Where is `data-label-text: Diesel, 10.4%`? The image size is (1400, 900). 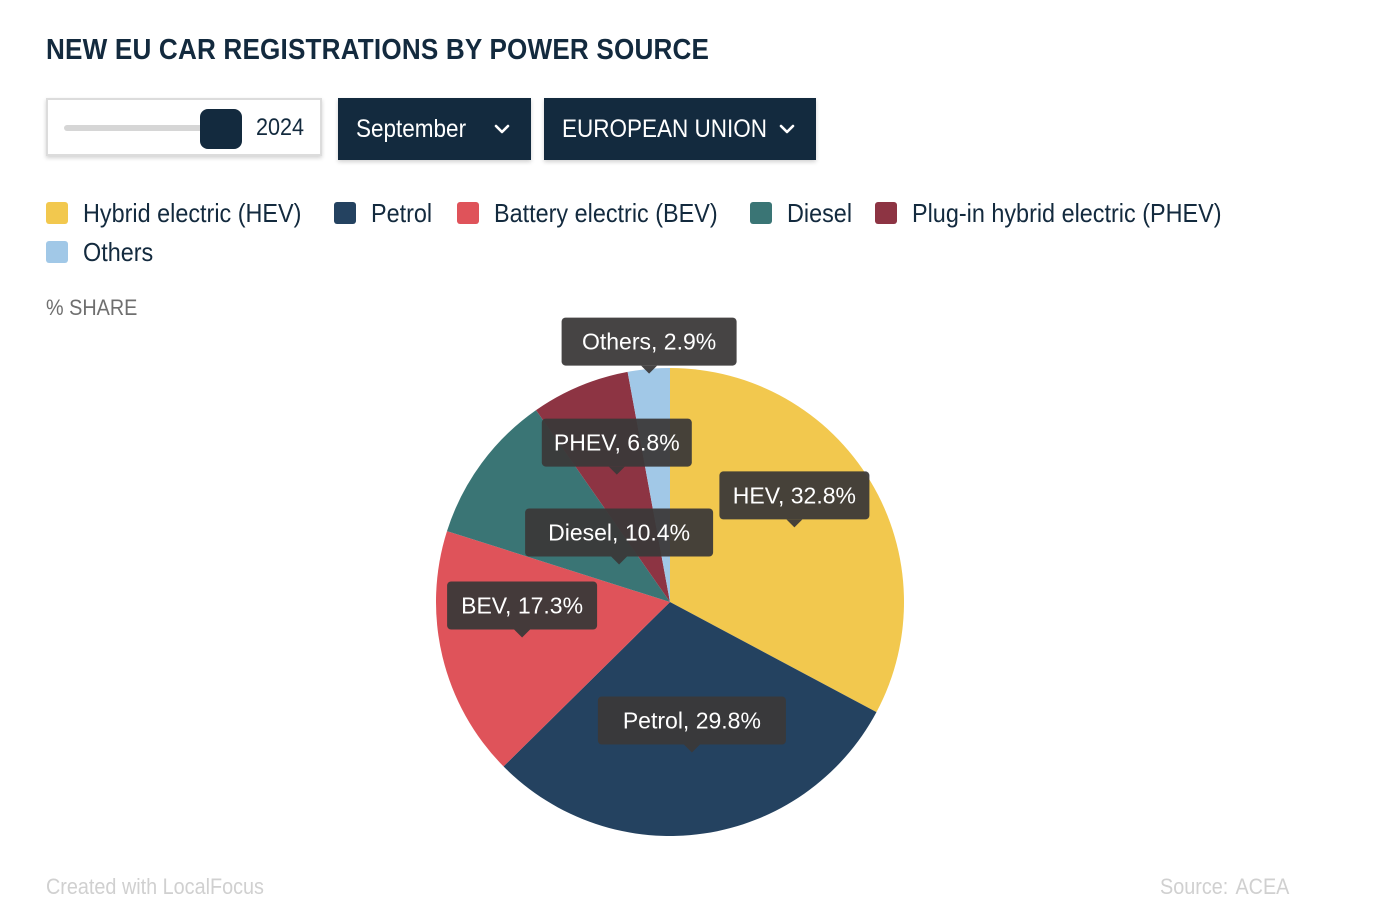 data-label-text: Diesel, 10.4% is located at coordinates (619, 533).